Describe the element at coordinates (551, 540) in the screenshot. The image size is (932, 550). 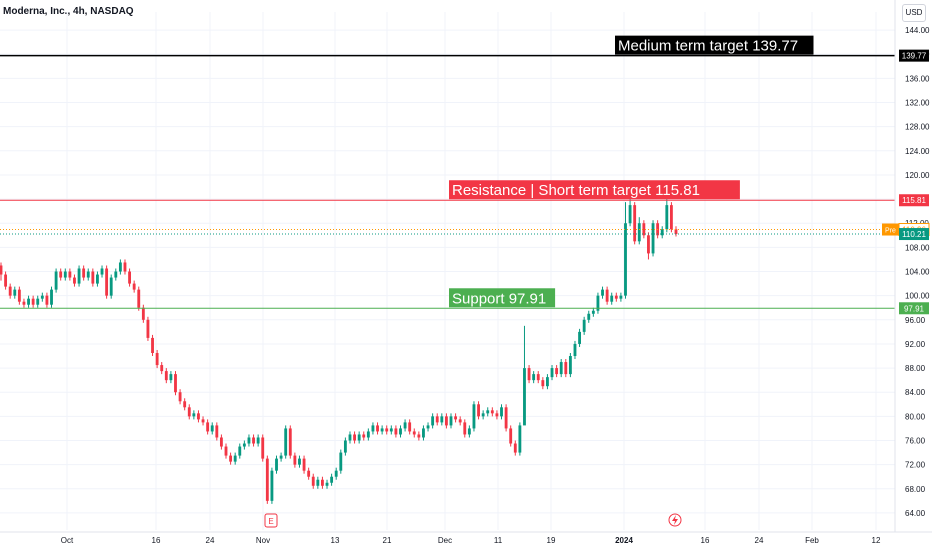
I see `x-tick-label: 19` at that location.